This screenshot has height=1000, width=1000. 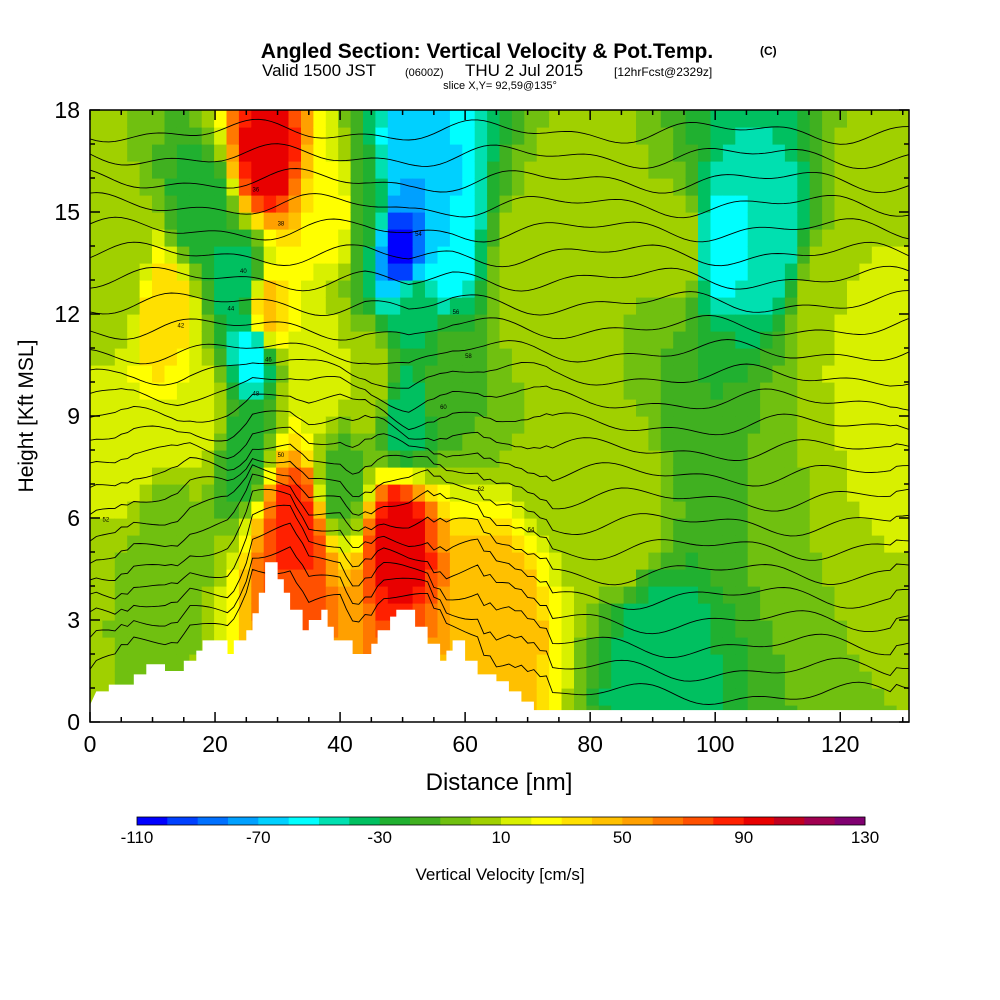 I want to click on y-tick-label: 0, so click(x=73, y=722).